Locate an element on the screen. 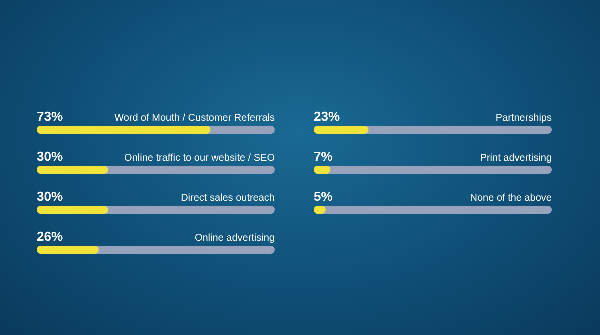  category-label: Print advertising is located at coordinates (516, 158).